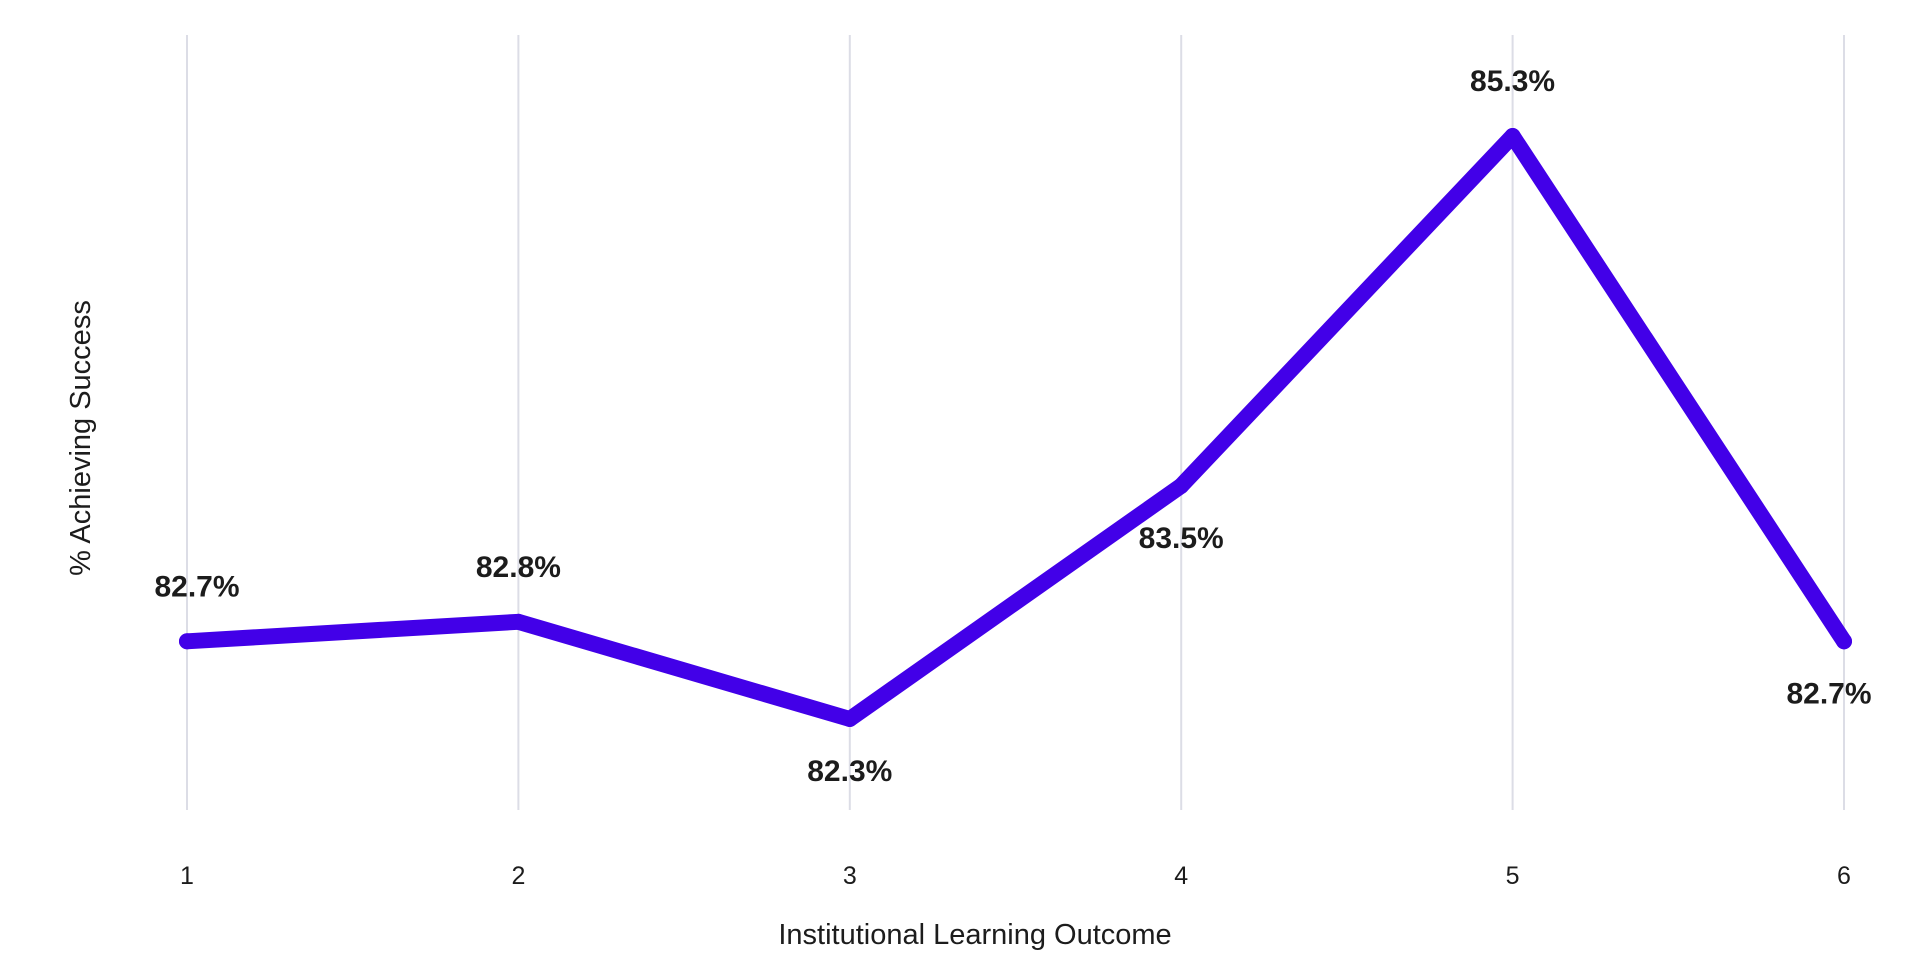 Image resolution: width=1920 pixels, height=979 pixels. Describe the element at coordinates (196, 586) in the screenshot. I see `data-label-1: 82.7%` at that location.